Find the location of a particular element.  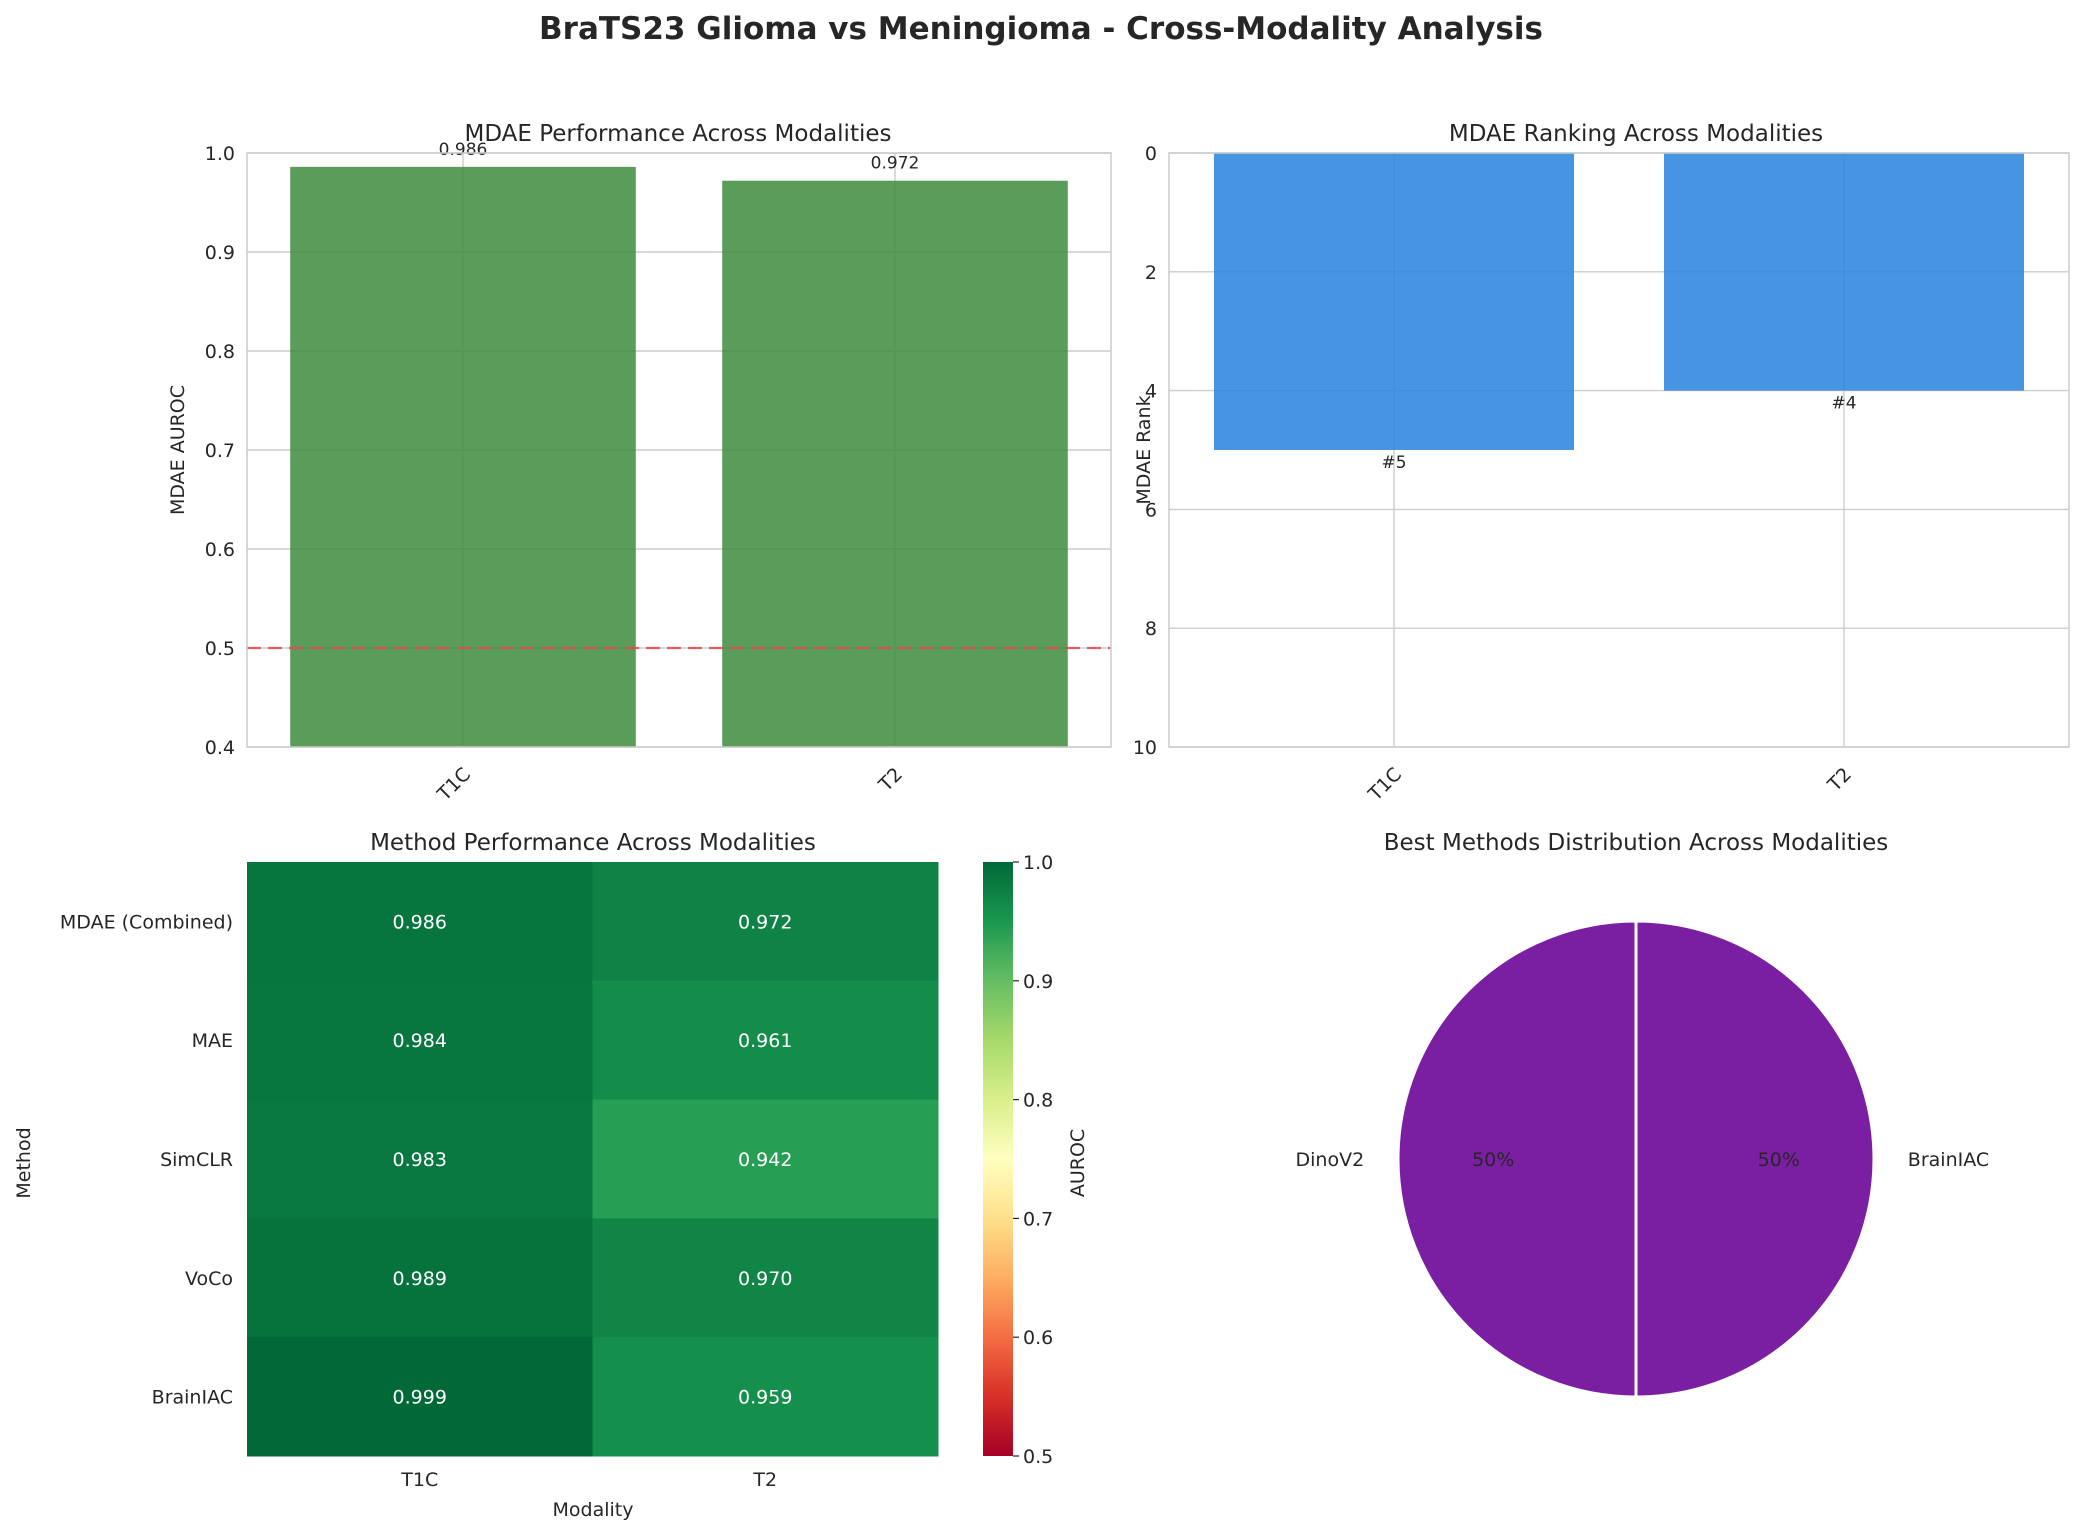

heatmap-cell-value: 0.972 is located at coordinates (765, 922).